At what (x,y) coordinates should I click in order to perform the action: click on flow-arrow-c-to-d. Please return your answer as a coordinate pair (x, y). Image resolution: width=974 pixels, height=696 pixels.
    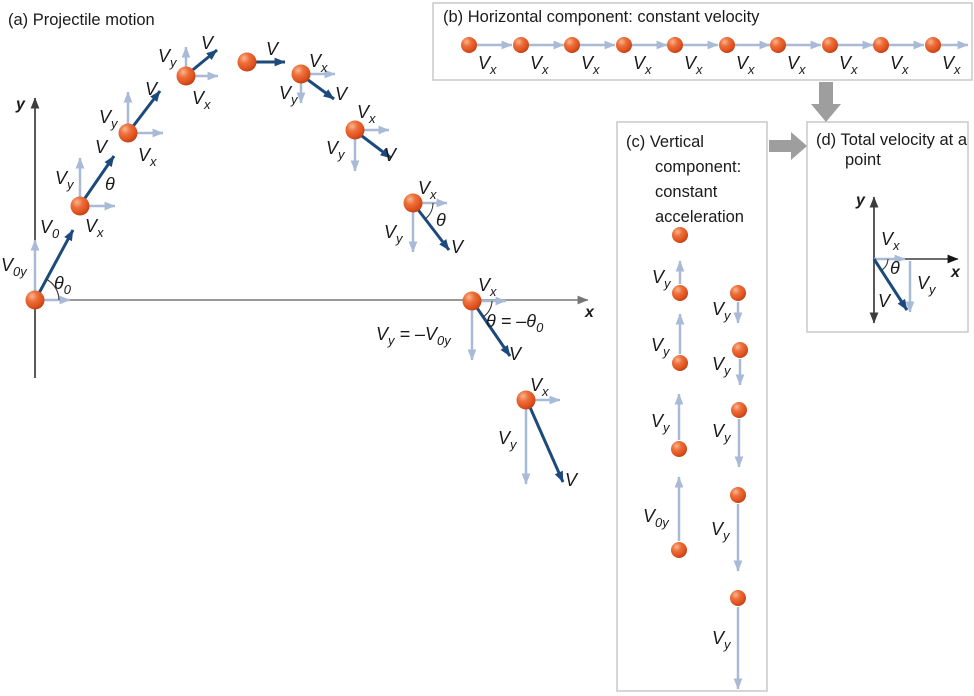
    Looking at the image, I should click on (788, 146).